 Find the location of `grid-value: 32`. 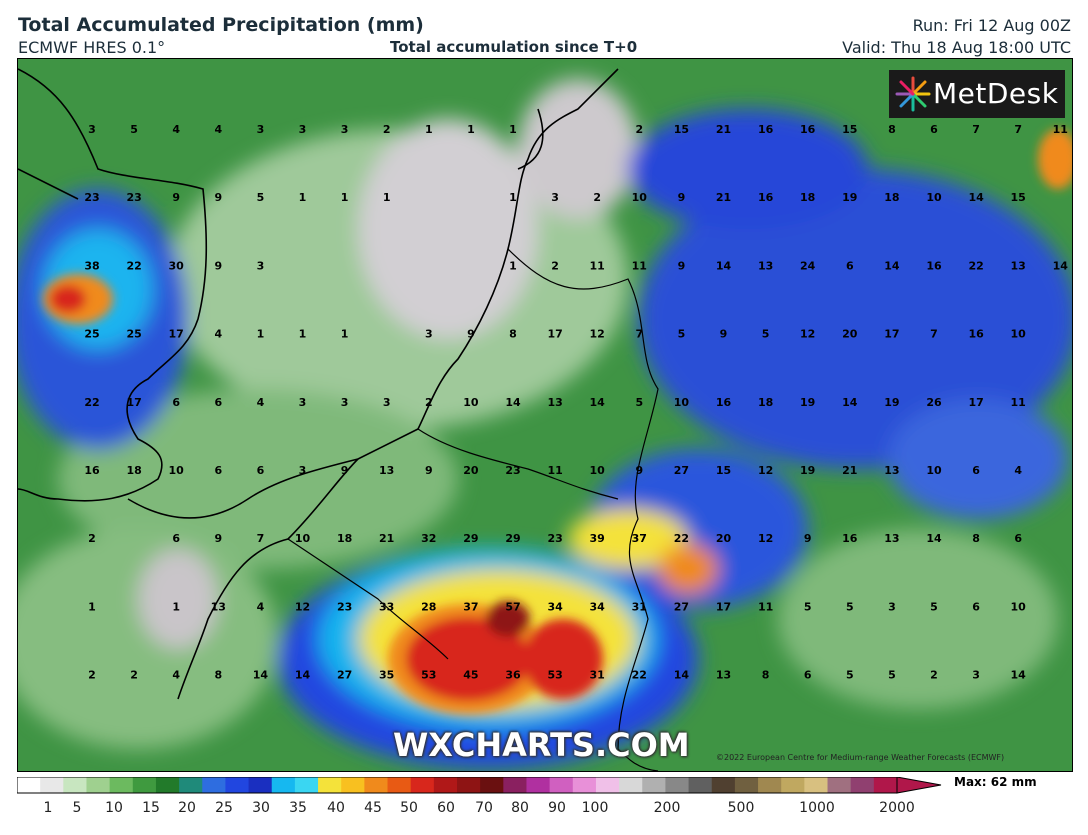

grid-value: 32 is located at coordinates (428, 538).